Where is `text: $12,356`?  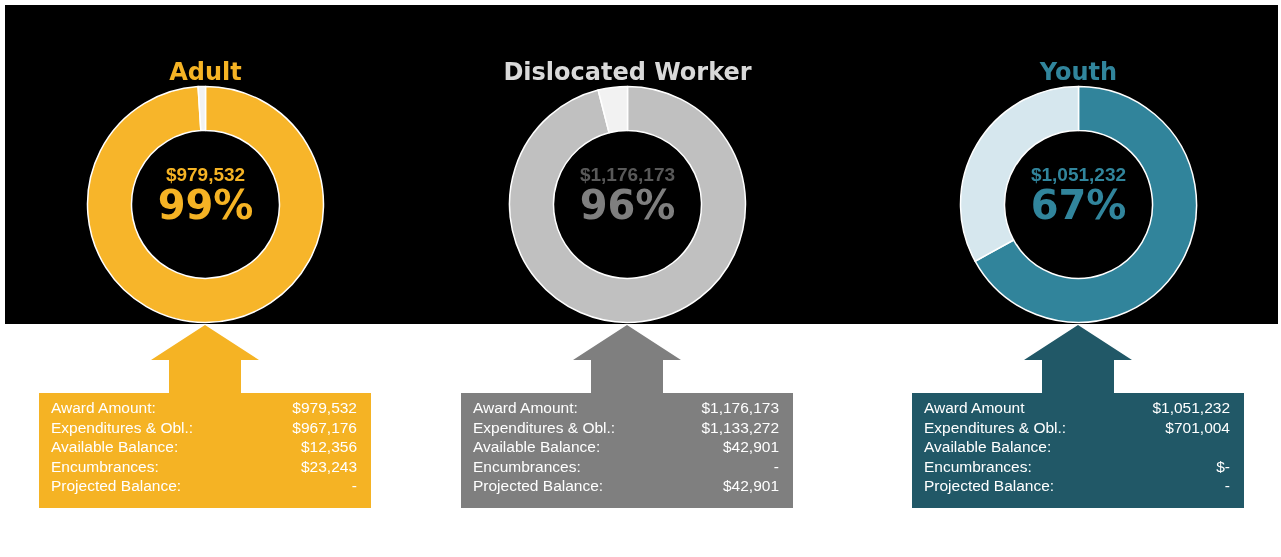 text: $12,356 is located at coordinates (328, 447).